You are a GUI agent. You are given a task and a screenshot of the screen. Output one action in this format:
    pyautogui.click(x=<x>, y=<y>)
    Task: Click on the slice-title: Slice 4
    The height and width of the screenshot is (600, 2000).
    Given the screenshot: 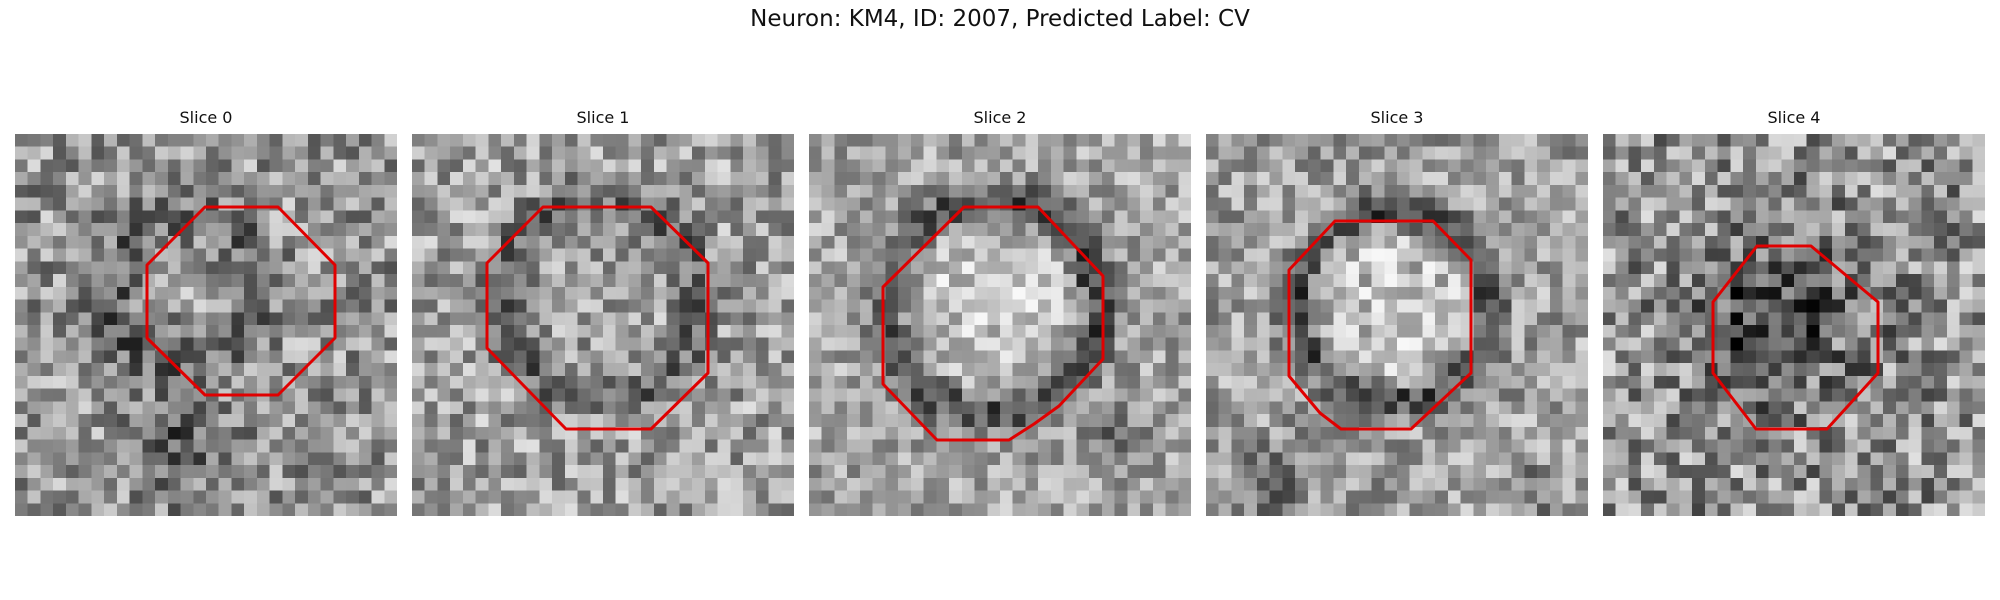 What is the action you would take?
    pyautogui.click(x=1794, y=117)
    